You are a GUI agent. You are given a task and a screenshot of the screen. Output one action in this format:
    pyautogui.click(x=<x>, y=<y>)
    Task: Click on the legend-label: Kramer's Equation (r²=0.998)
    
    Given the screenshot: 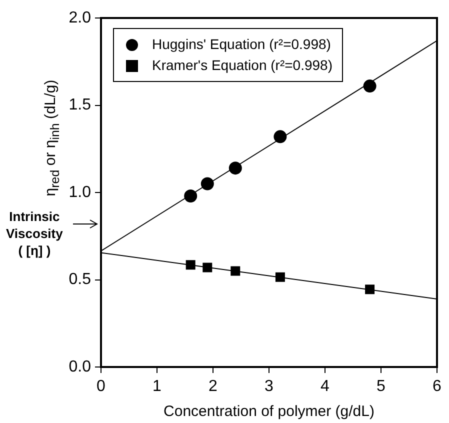 What is the action you would take?
    pyautogui.click(x=242, y=65)
    